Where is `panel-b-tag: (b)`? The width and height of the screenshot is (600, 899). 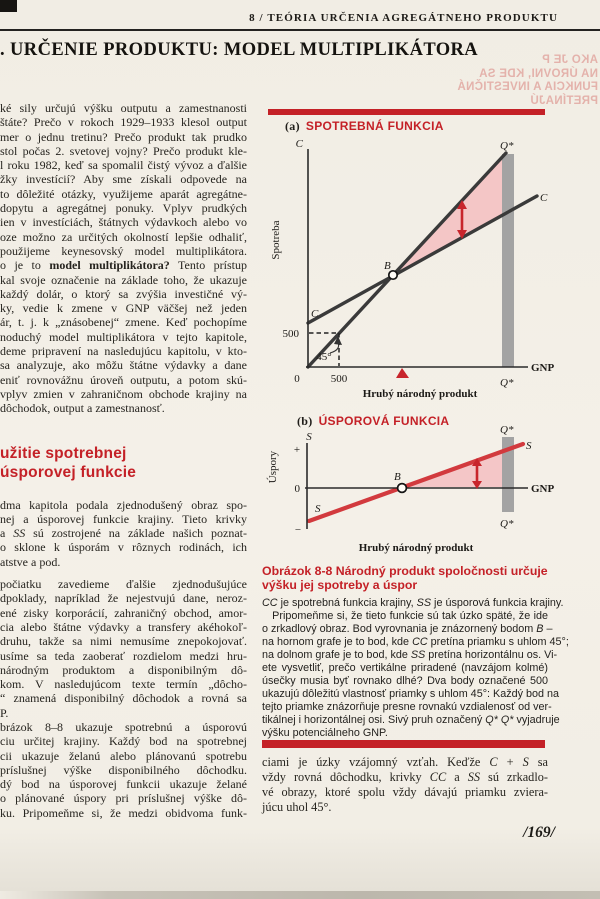
panel-b-tag: (b) is located at coordinates (305, 421).